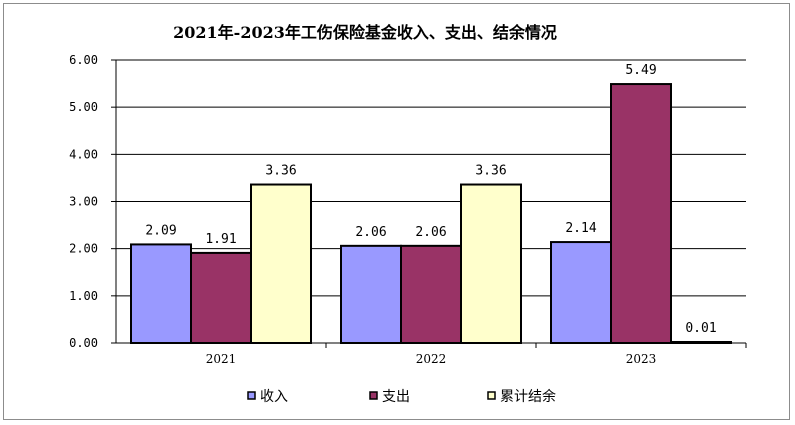  I want to click on legend-label: 支出, so click(396, 397).